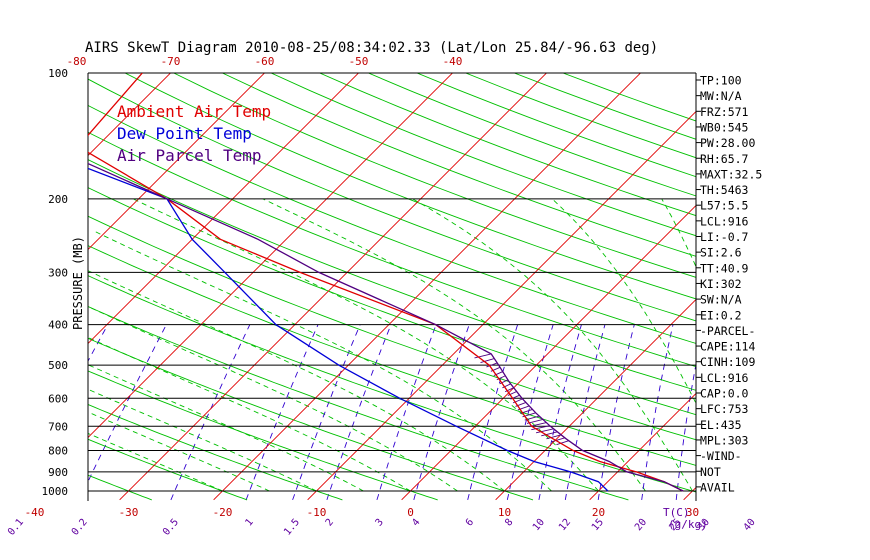 The image size is (870, 560). What do you see at coordinates (504, 512) in the screenshot?
I see `bottom-temp-tick-label: 10` at bounding box center [504, 512].